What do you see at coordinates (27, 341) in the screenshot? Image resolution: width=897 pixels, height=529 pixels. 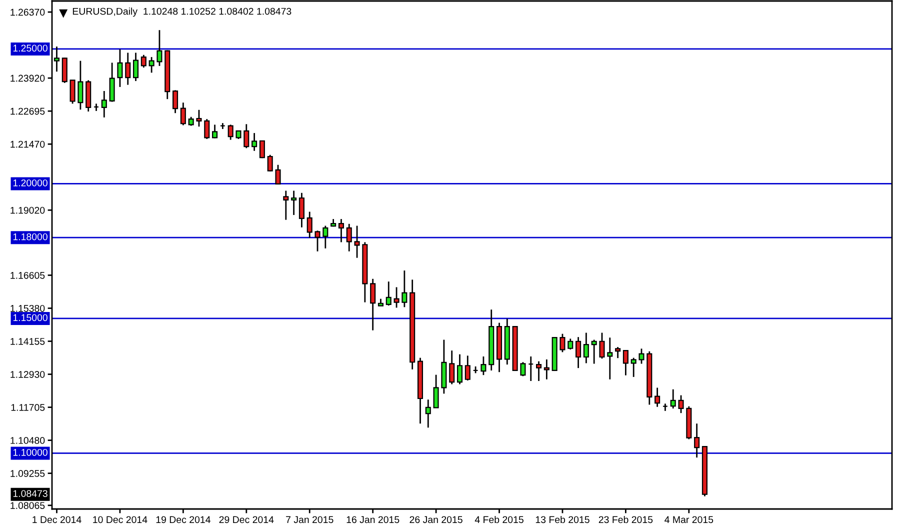 I see `y-tick-label: 1.14155` at bounding box center [27, 341].